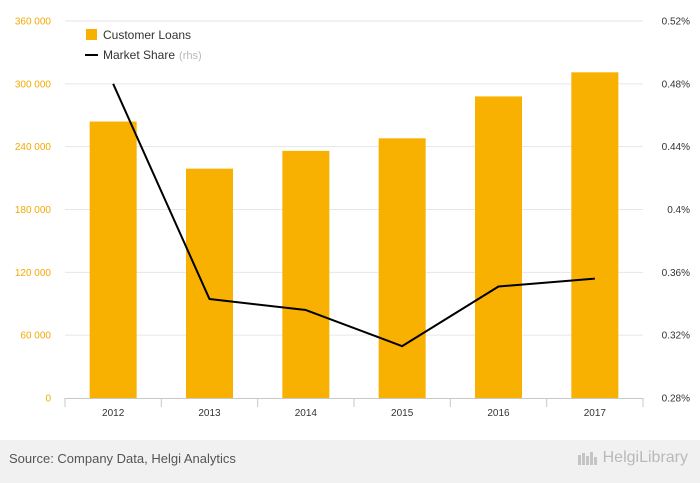  I want to click on right-tick-label: 0.32%, so click(676, 336).